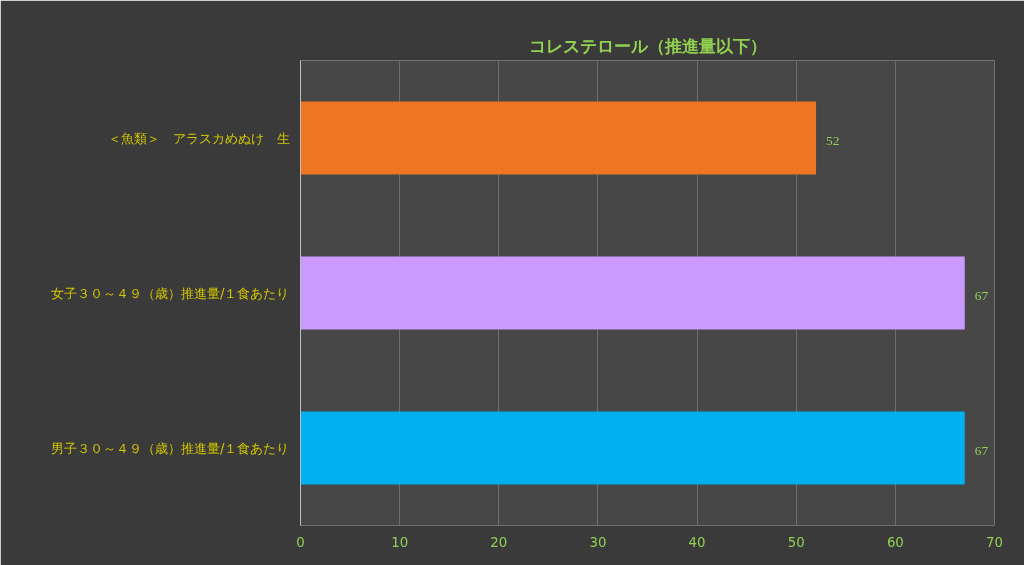 This screenshot has width=1024, height=565. Describe the element at coordinates (198, 138) in the screenshot. I see `y-tick-label: ＜魚類＞ アラスカめぬけ 生` at that location.